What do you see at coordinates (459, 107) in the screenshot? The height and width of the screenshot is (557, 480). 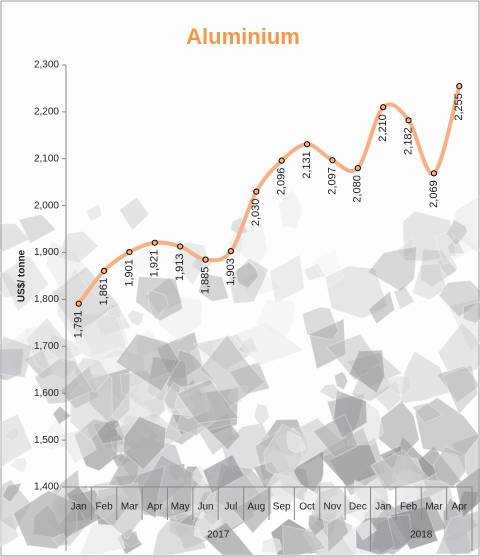 I see `data-label: 2,255` at bounding box center [459, 107].